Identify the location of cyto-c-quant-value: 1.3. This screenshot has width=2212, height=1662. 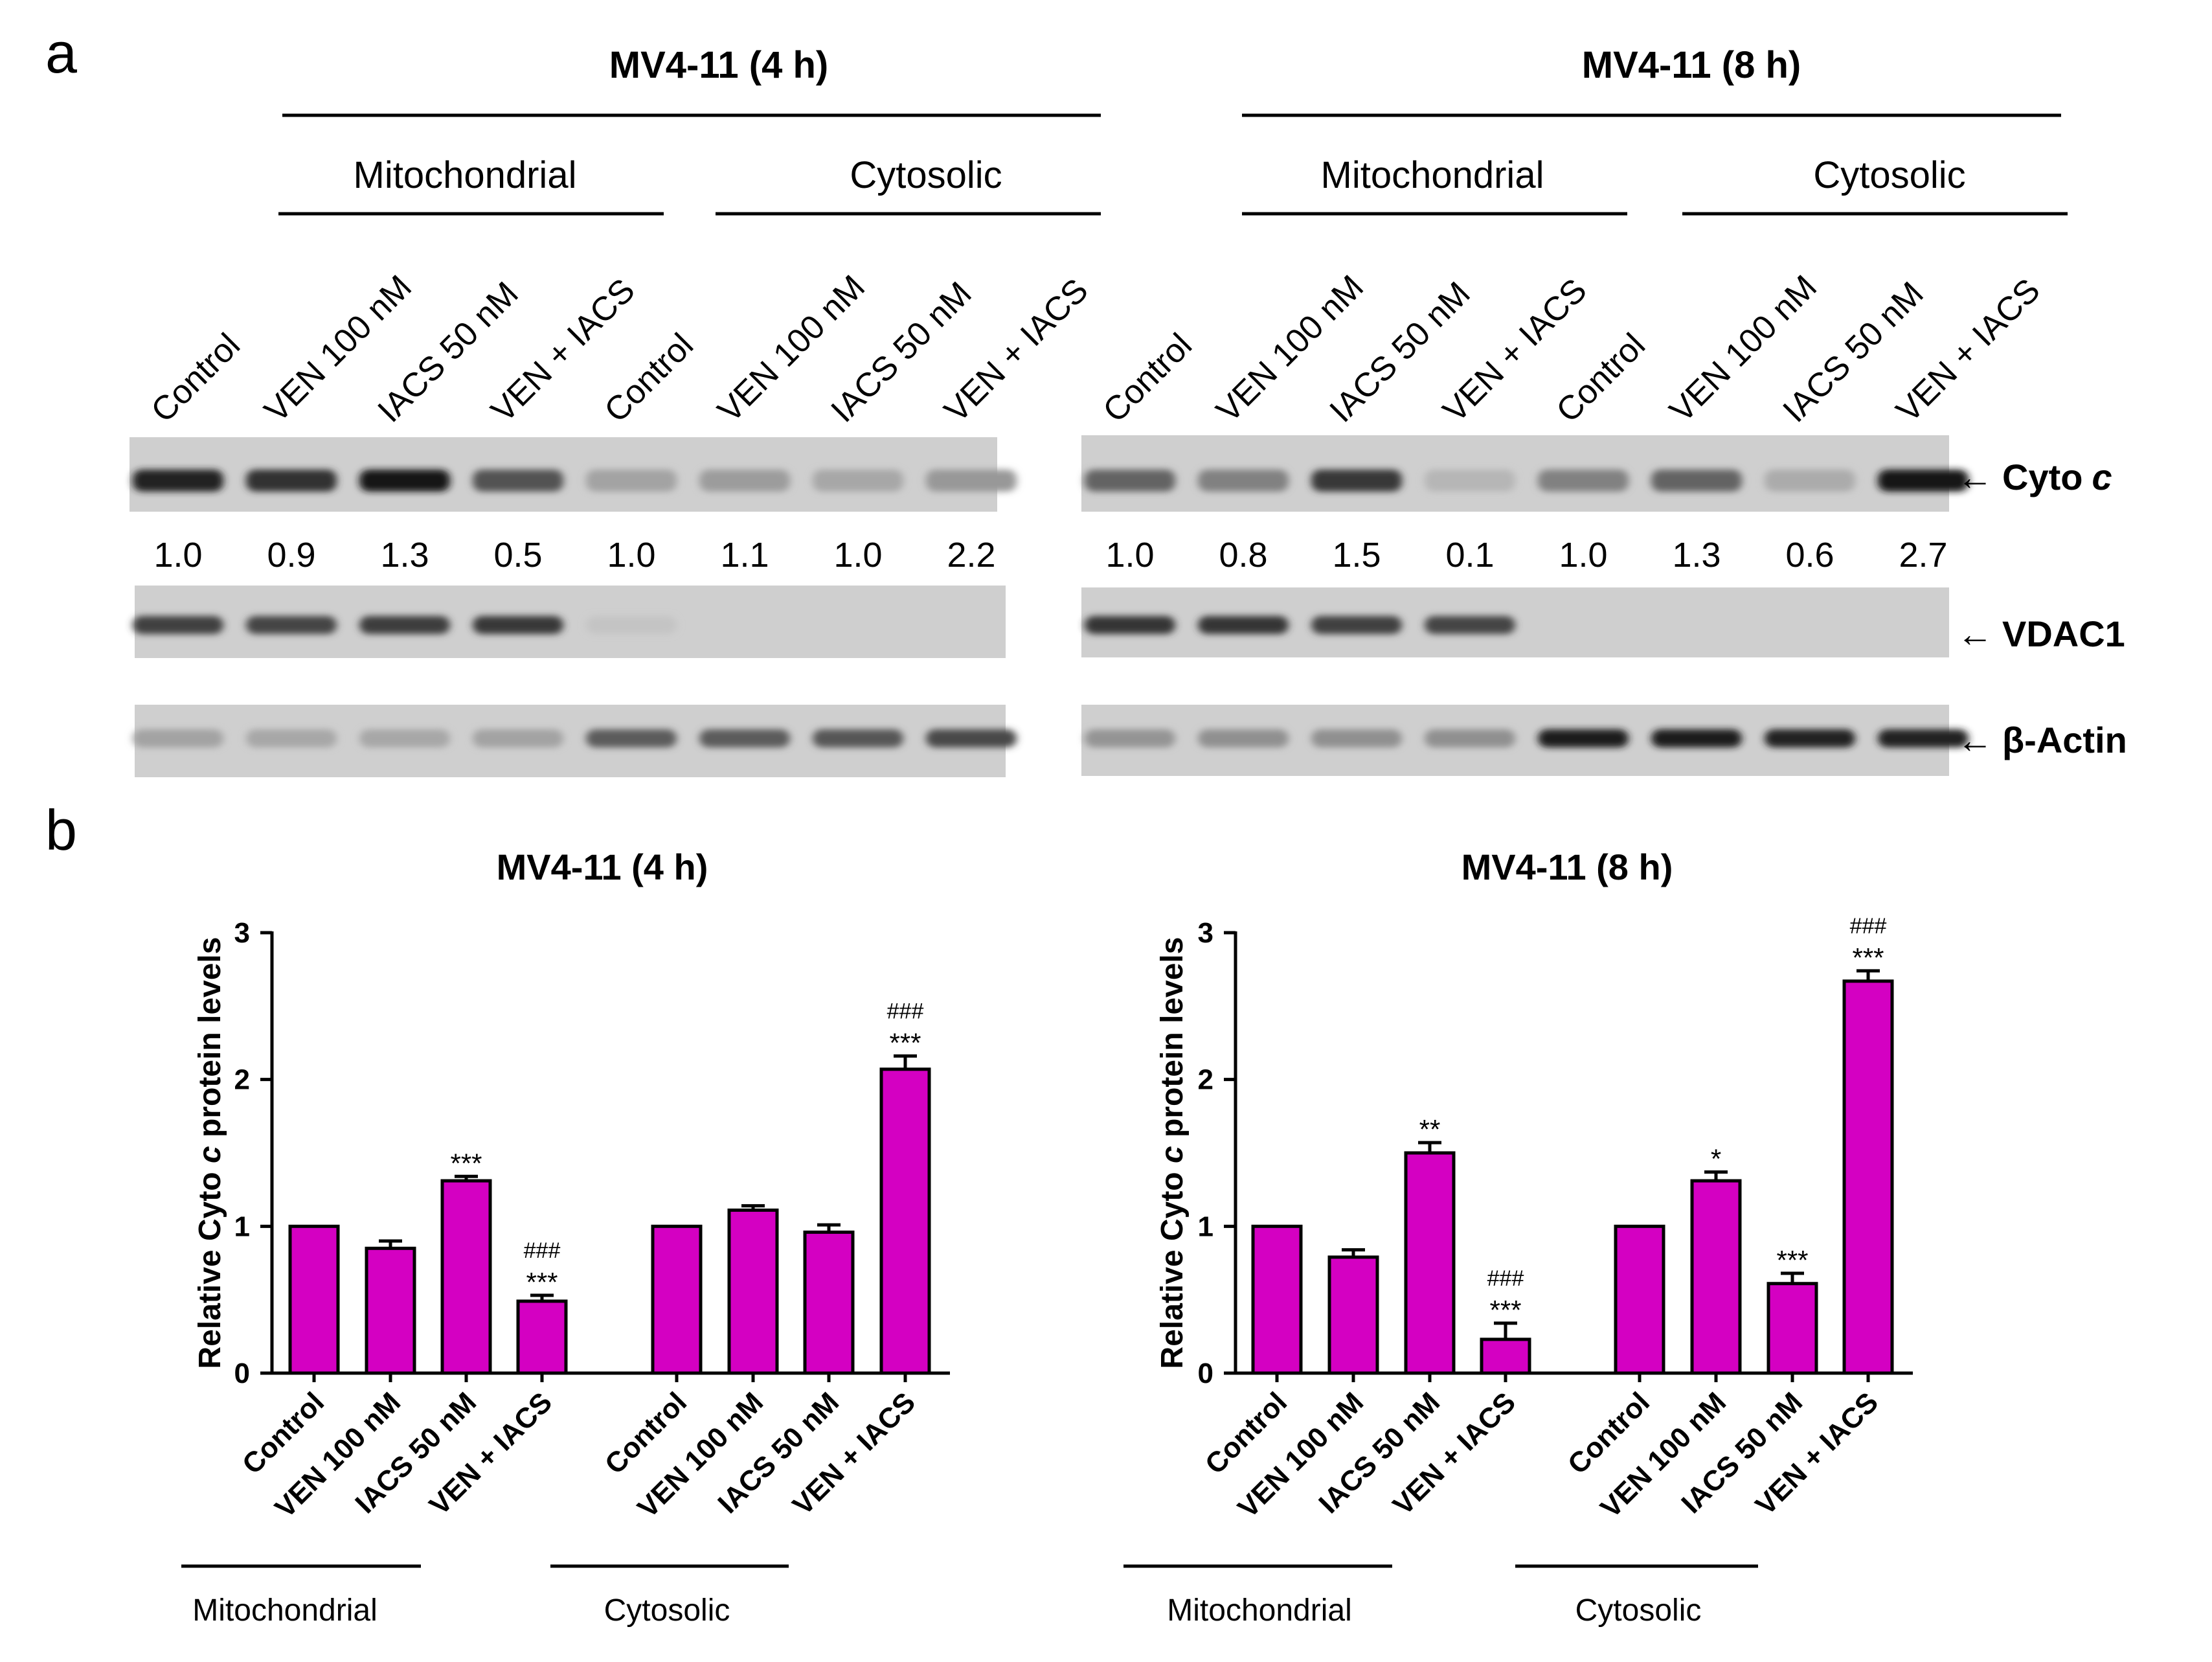
(405, 555).